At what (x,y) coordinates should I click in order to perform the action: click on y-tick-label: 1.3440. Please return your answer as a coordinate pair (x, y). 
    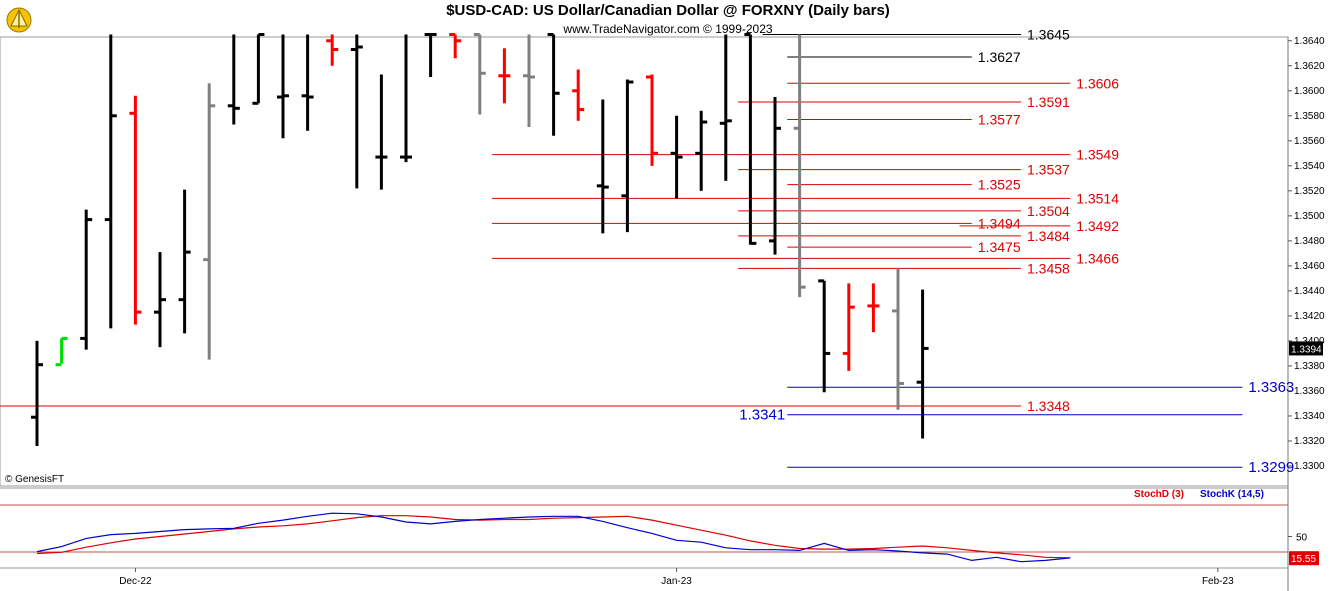
    Looking at the image, I should click on (1309, 291).